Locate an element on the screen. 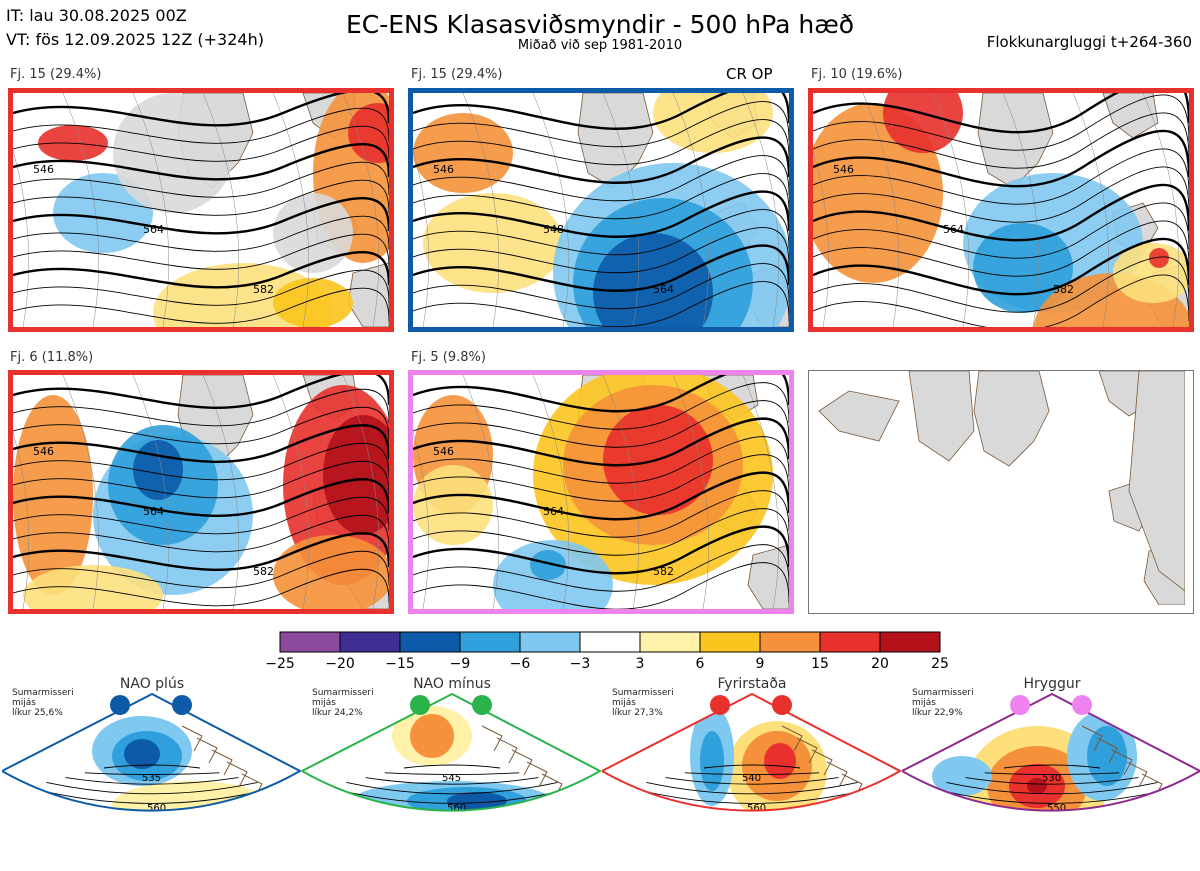 The width and height of the screenshot is (1200, 871). map-canvas-1: 546 564 582 is located at coordinates (201, 210).